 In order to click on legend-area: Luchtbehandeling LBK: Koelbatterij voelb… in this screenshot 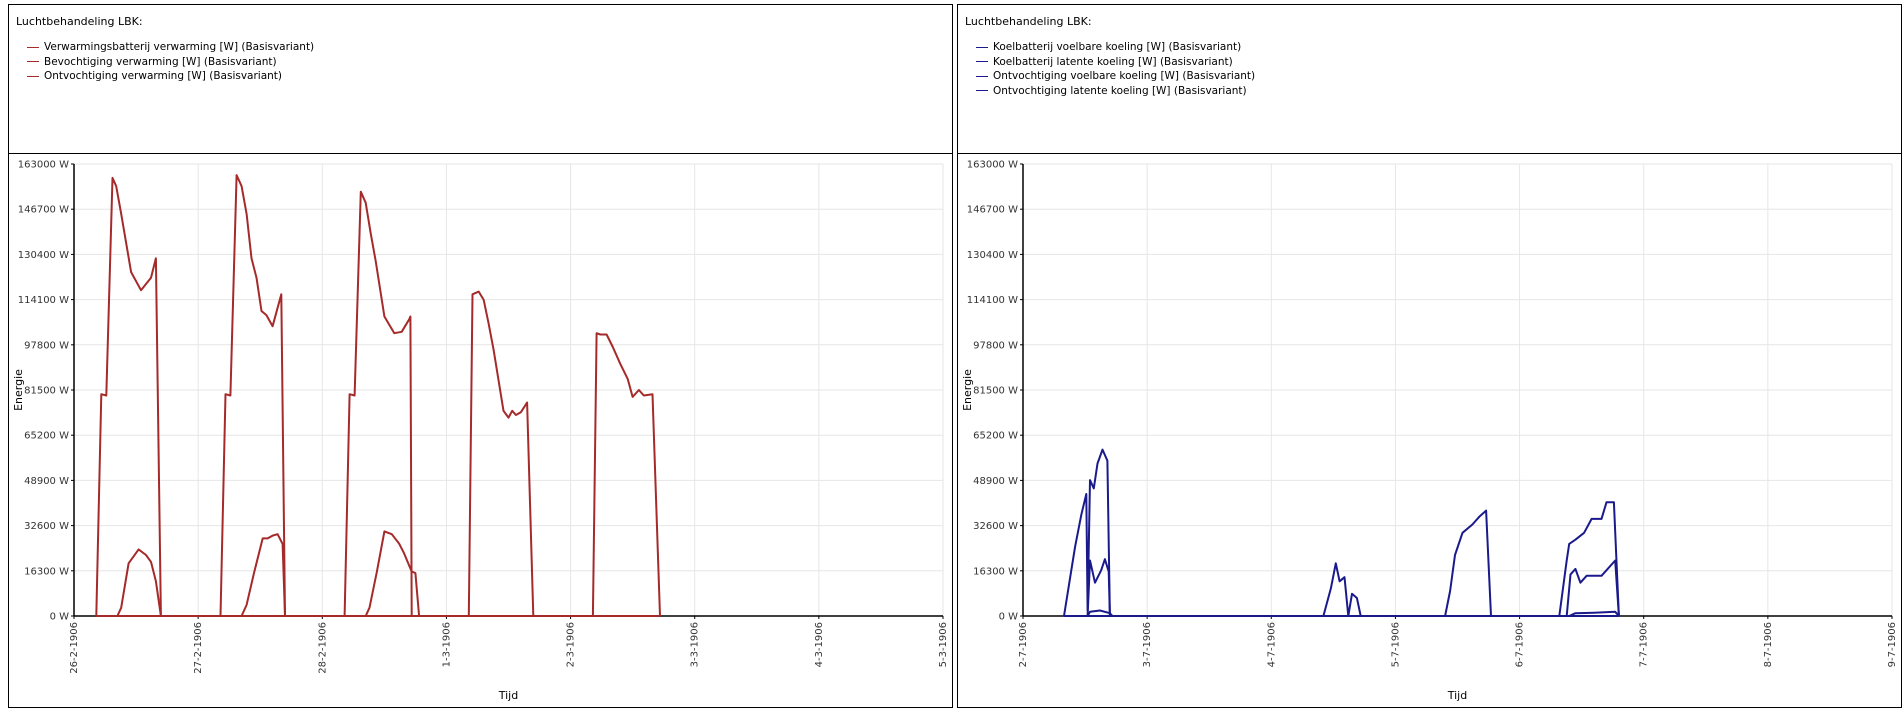, I will do `click(1429, 79)`.